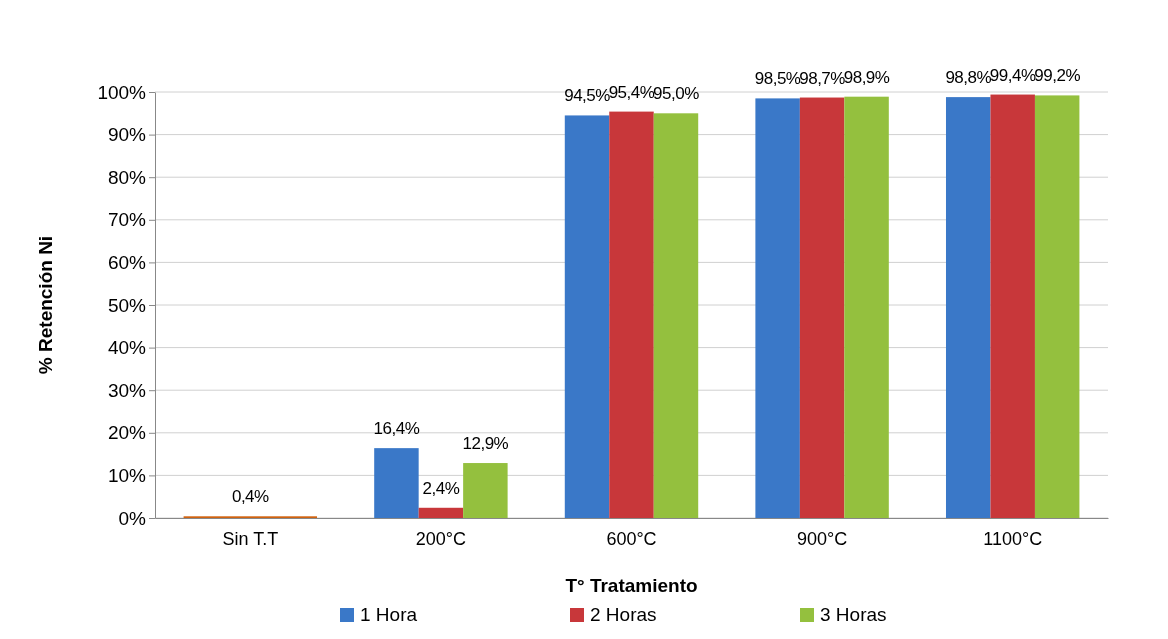 This screenshot has width=1168, height=639. I want to click on data-label: 0,4%, so click(250, 497).